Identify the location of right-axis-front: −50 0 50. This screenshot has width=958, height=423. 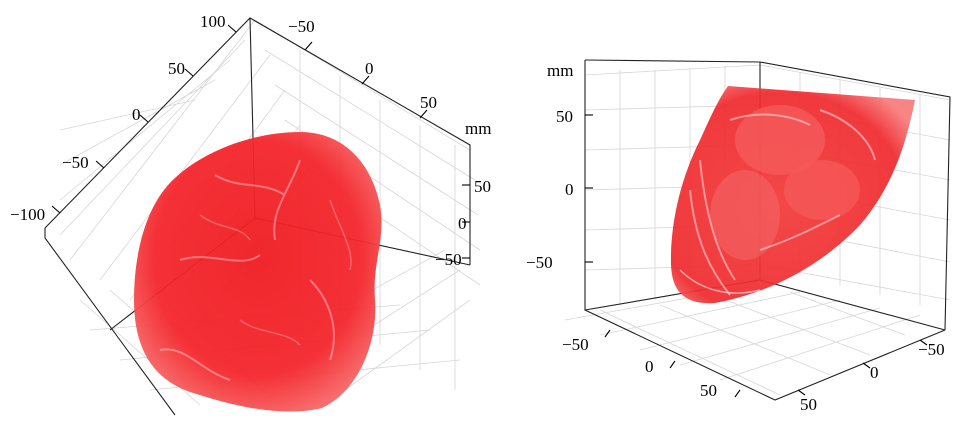
(651, 364).